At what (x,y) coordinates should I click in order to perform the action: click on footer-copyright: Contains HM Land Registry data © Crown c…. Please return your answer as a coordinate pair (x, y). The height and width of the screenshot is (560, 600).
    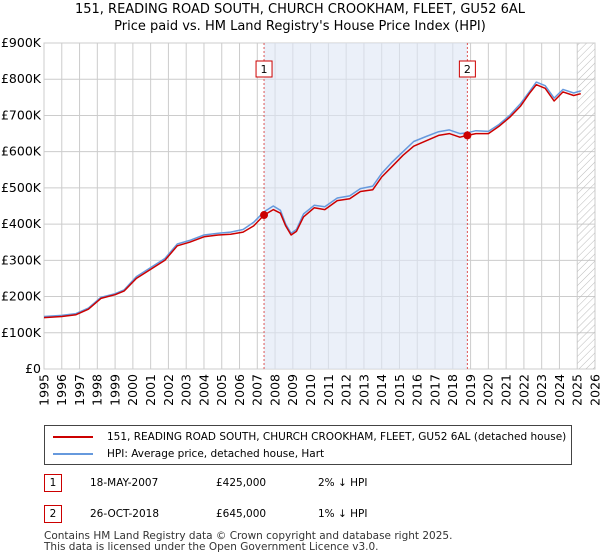
    Looking at the image, I should click on (248, 536).